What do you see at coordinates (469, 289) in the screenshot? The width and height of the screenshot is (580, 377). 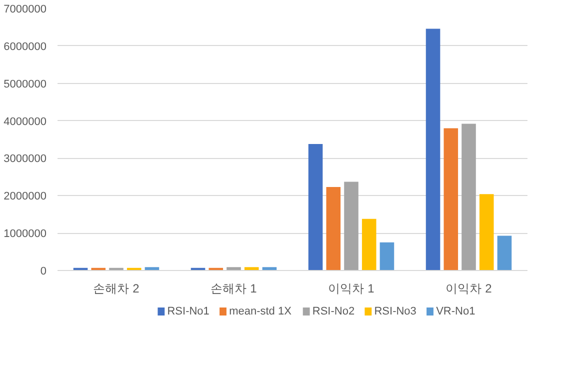 I see `x-tick-label: 이익차 2` at bounding box center [469, 289].